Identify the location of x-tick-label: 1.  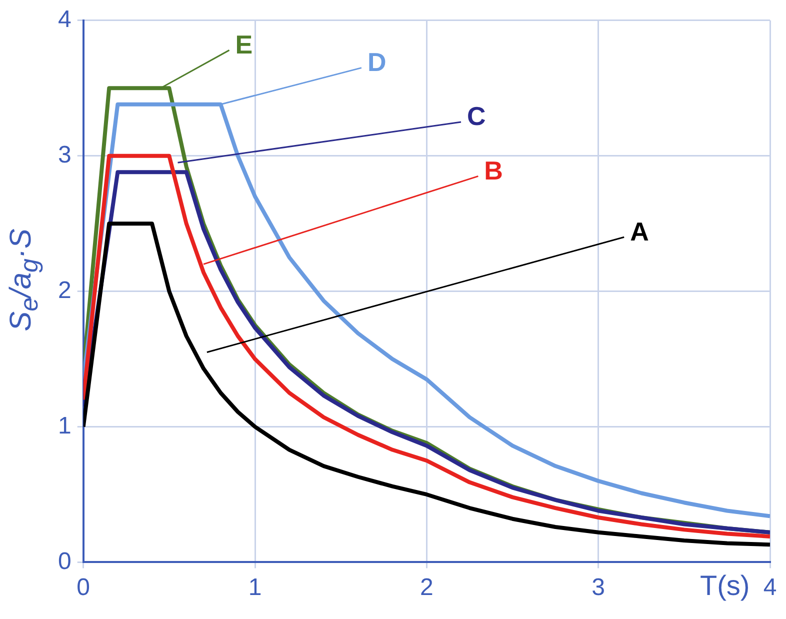
(255, 588).